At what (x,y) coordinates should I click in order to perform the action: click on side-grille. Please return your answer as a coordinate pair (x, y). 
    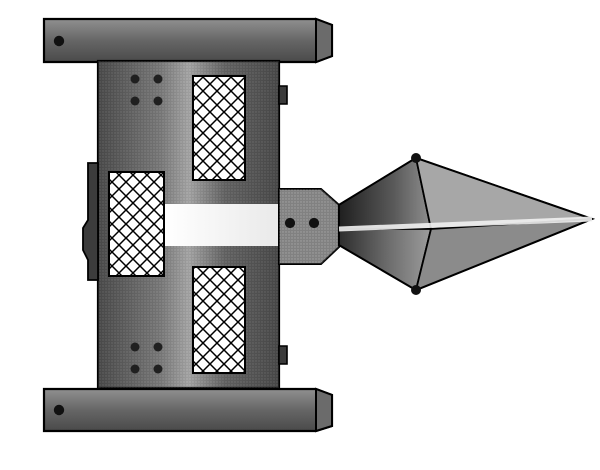
    Looking at the image, I should click on (136, 224).